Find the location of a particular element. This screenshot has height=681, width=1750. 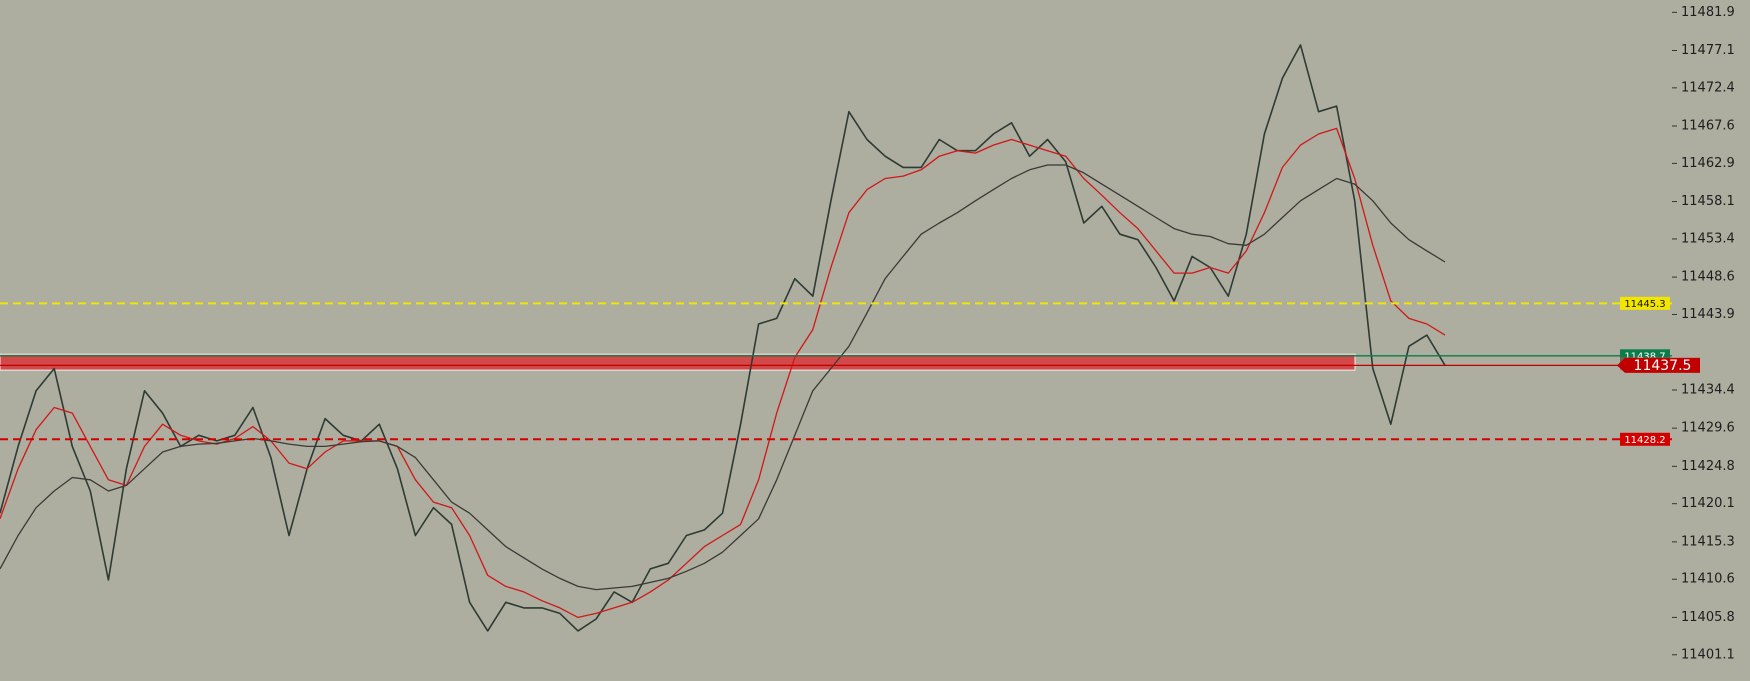

y-tick-label: 11458.1 is located at coordinates (1708, 201).